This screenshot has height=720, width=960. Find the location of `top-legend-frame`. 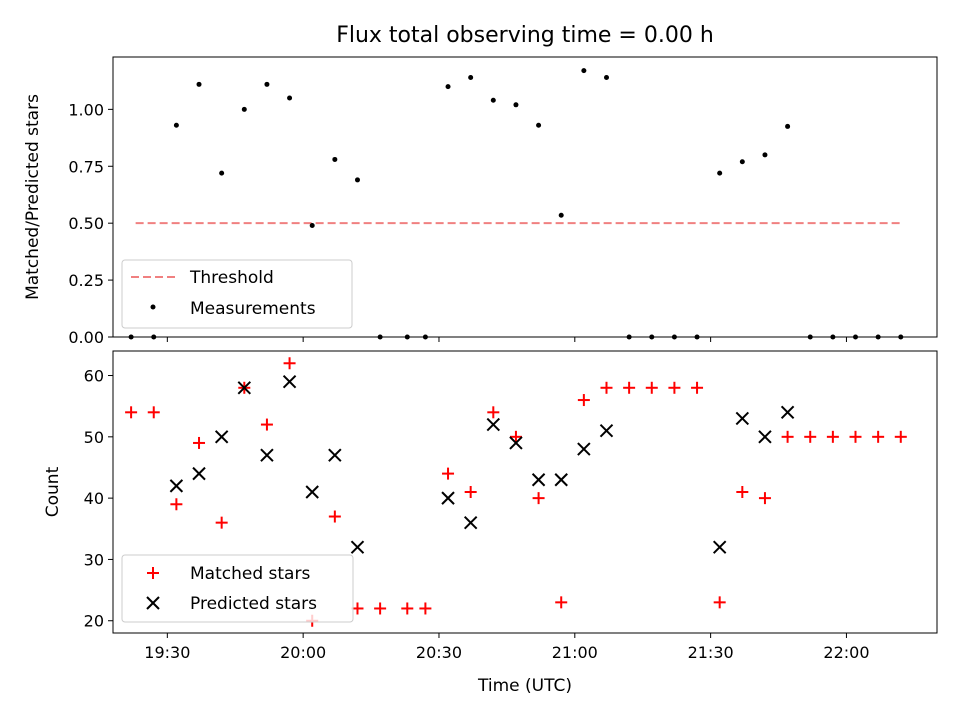

top-legend-frame is located at coordinates (237, 294).